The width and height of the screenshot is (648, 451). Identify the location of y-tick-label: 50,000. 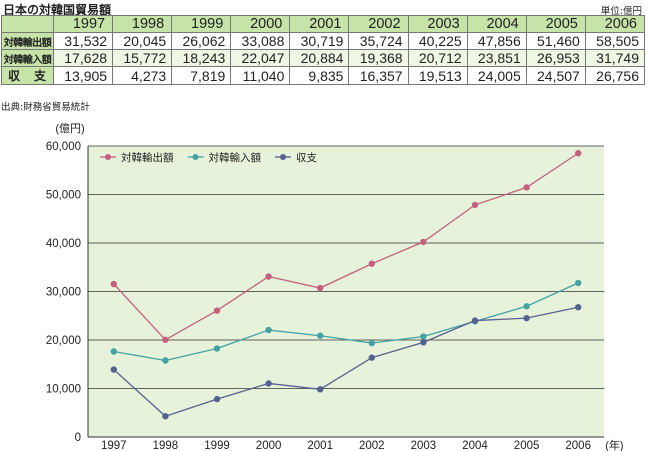
(63, 196).